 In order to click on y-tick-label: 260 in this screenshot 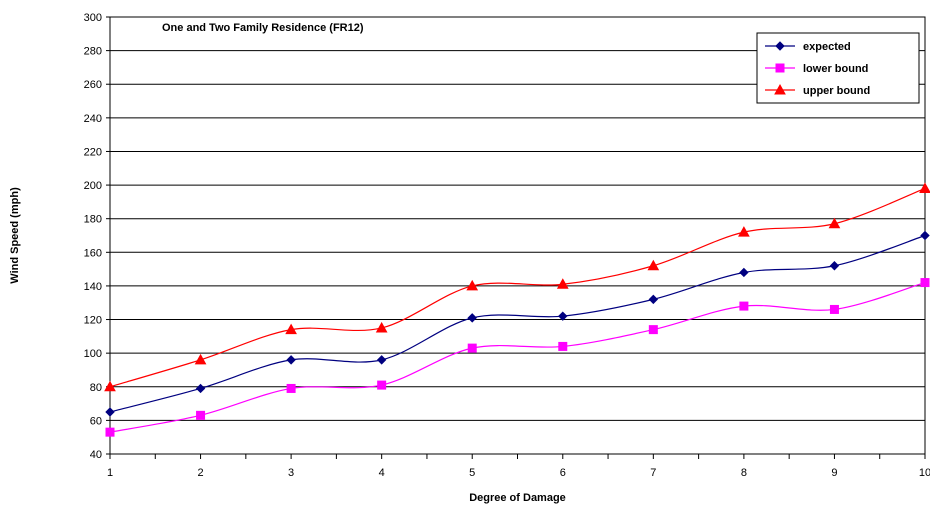, I will do `click(93, 85)`.